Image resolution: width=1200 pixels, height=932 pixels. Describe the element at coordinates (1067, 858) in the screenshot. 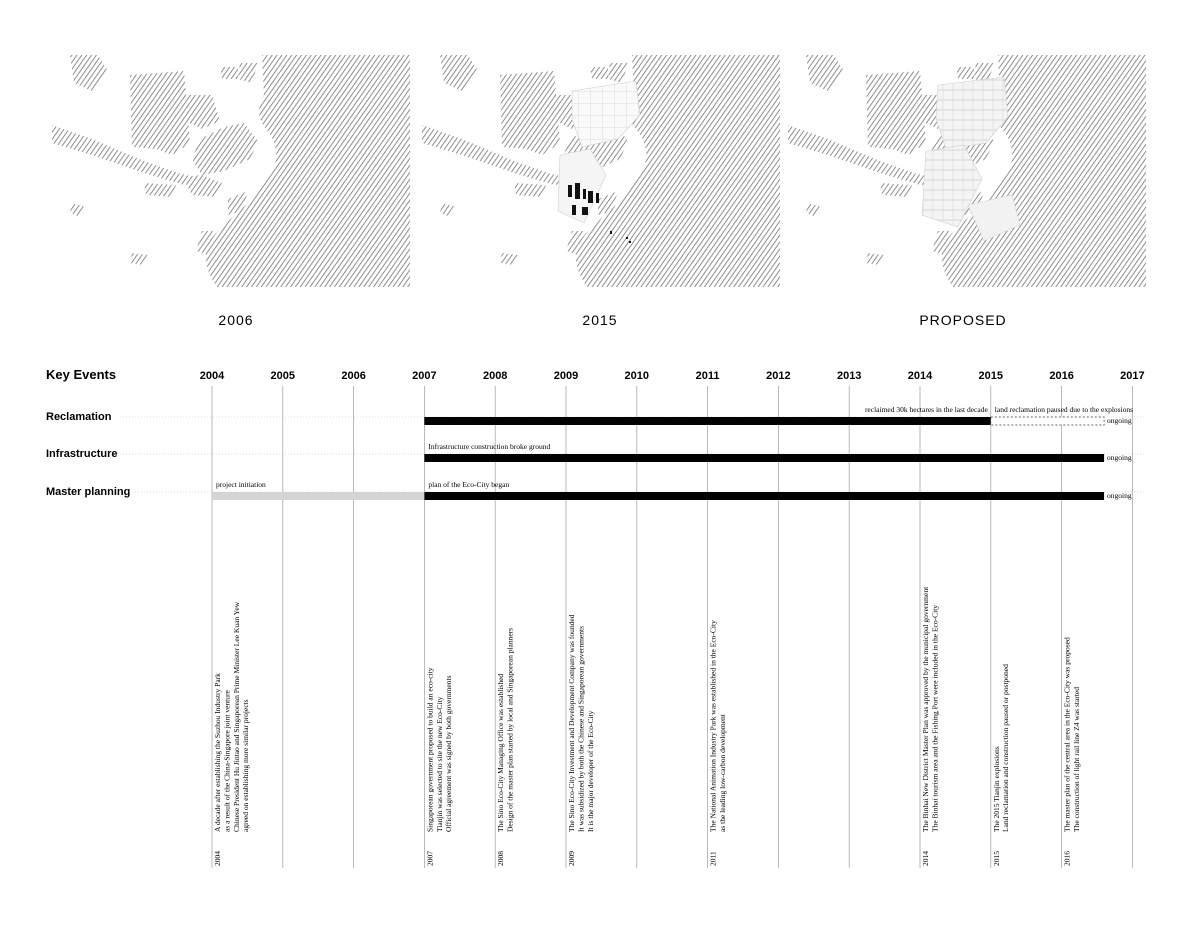

I see `event-year: 2016` at that location.